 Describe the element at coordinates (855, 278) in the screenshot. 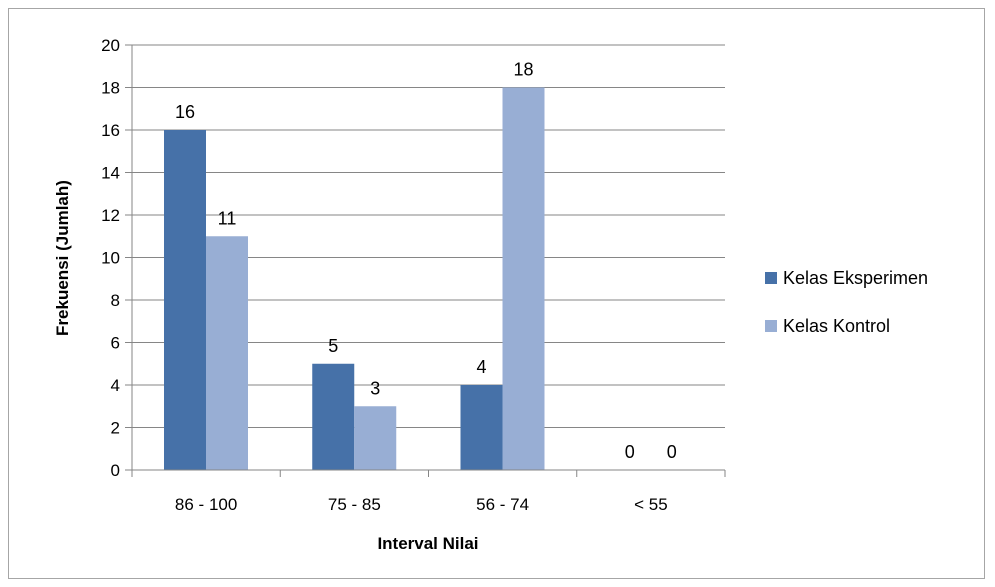

I see `legend-label: Kelas Eksperimen` at that location.